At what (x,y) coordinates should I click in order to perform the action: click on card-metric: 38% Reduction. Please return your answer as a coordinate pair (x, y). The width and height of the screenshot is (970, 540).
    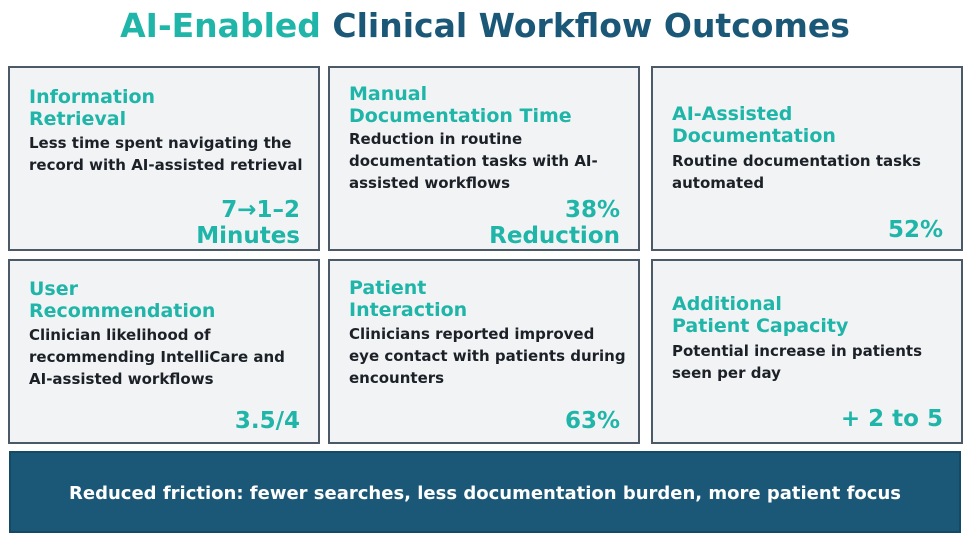
    Looking at the image, I should click on (554, 223).